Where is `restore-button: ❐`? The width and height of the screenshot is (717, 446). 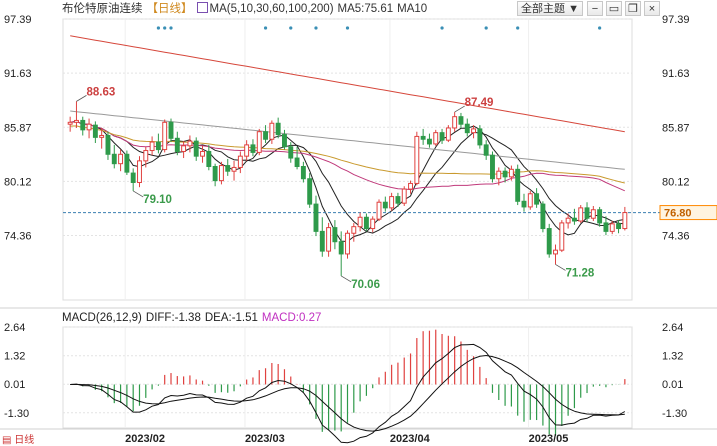 restore-button: ❐ is located at coordinates (633, 8).